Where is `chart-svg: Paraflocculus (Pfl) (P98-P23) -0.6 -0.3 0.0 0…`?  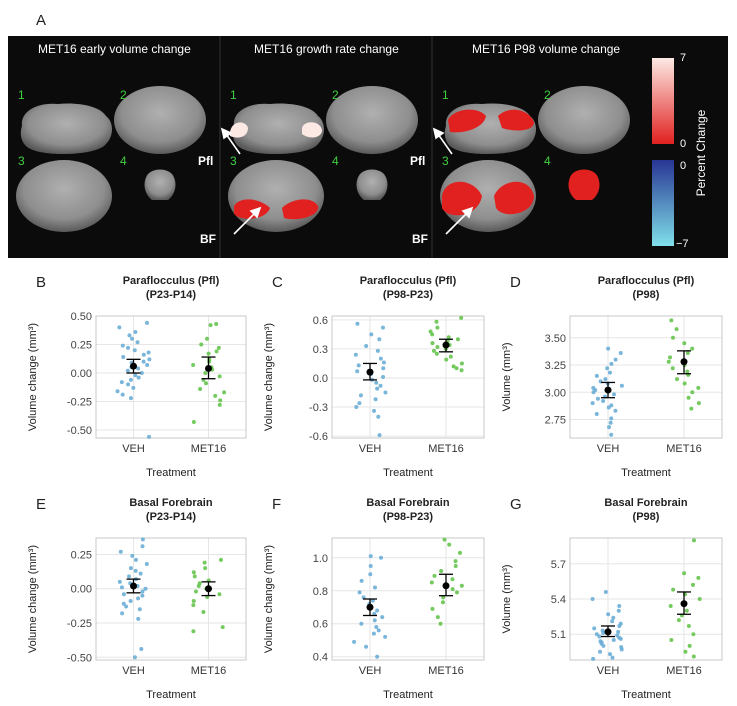
chart-svg: Paraflocculus (Pfl) (P98-P23) -0.6 -0.3 0.0 0… is located at coordinates (374, 377).